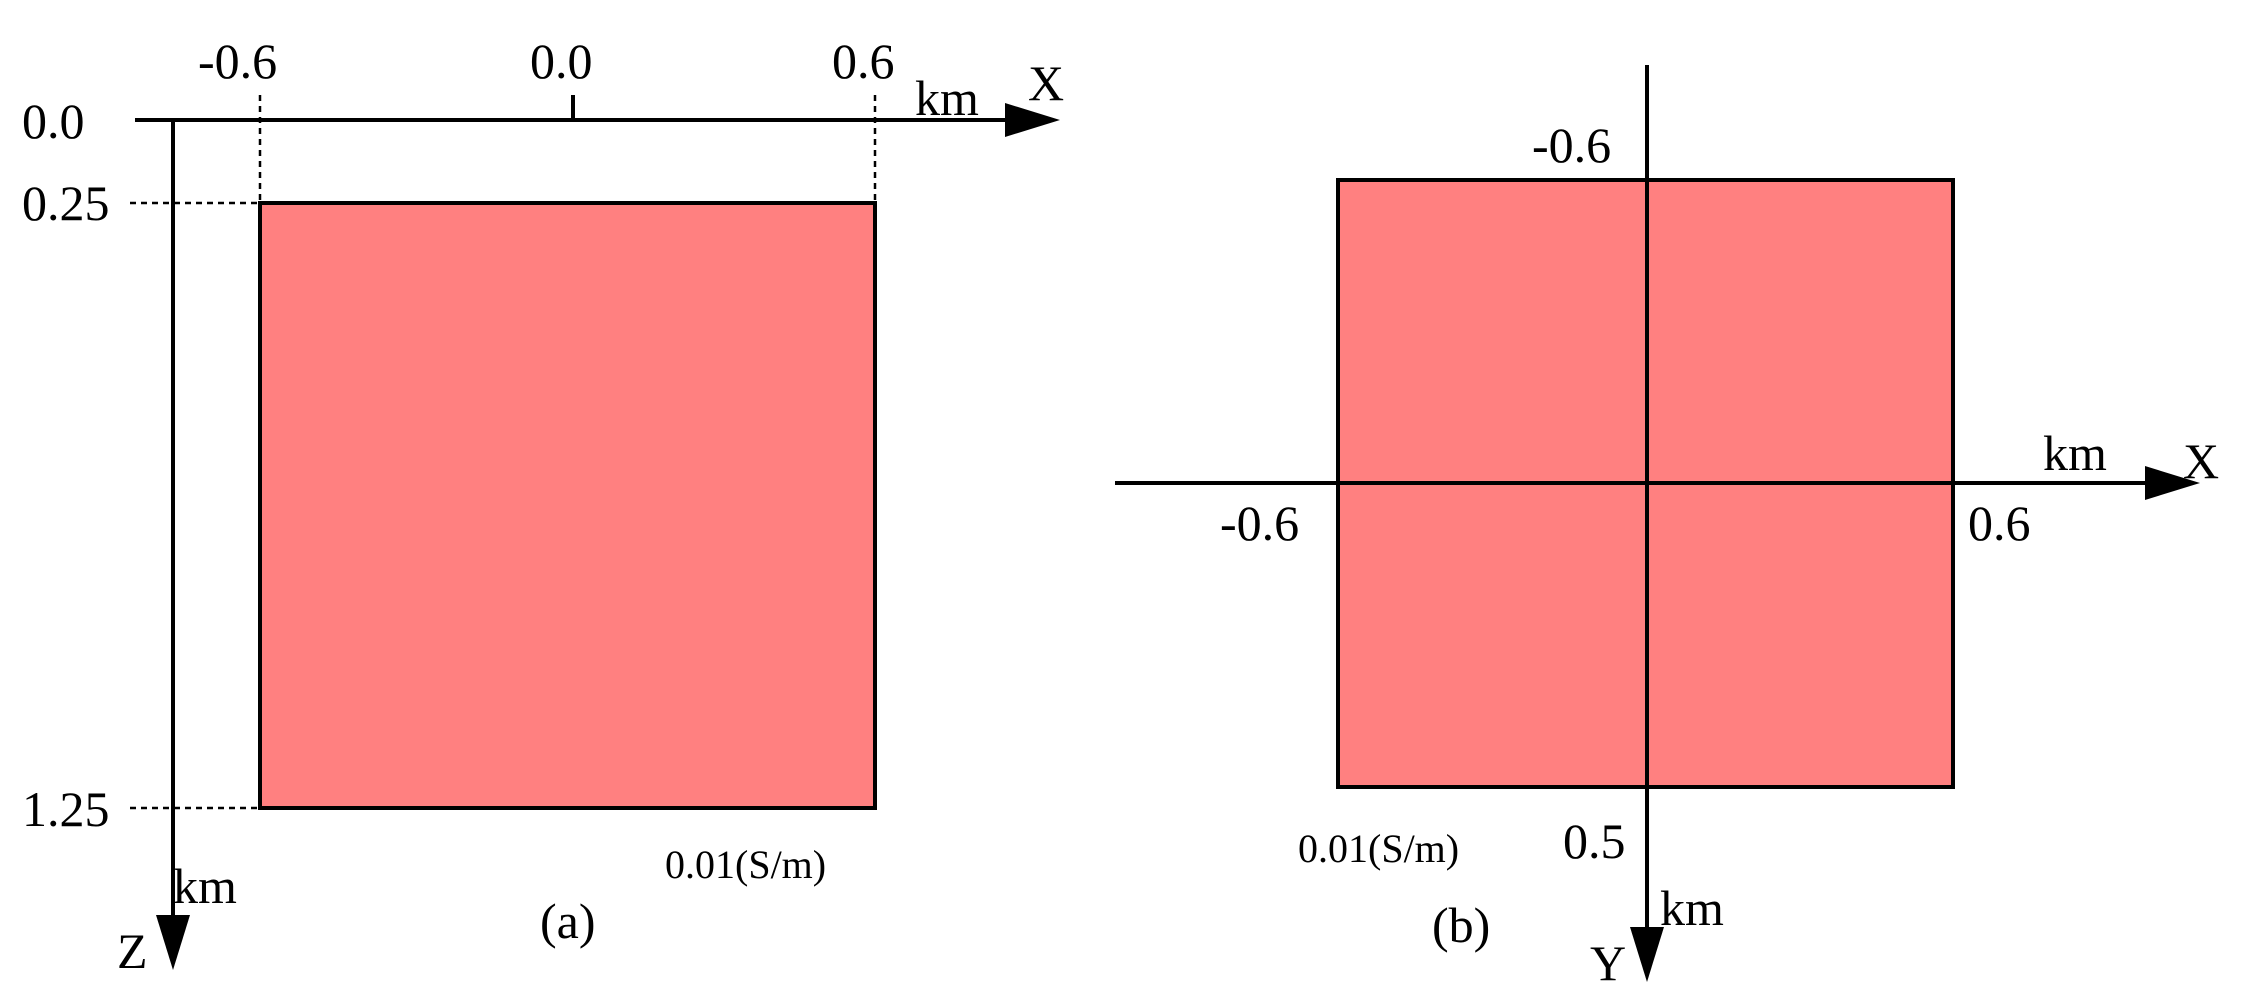  What do you see at coordinates (132, 951) in the screenshot?
I see `panel-a-z-name: Z` at bounding box center [132, 951].